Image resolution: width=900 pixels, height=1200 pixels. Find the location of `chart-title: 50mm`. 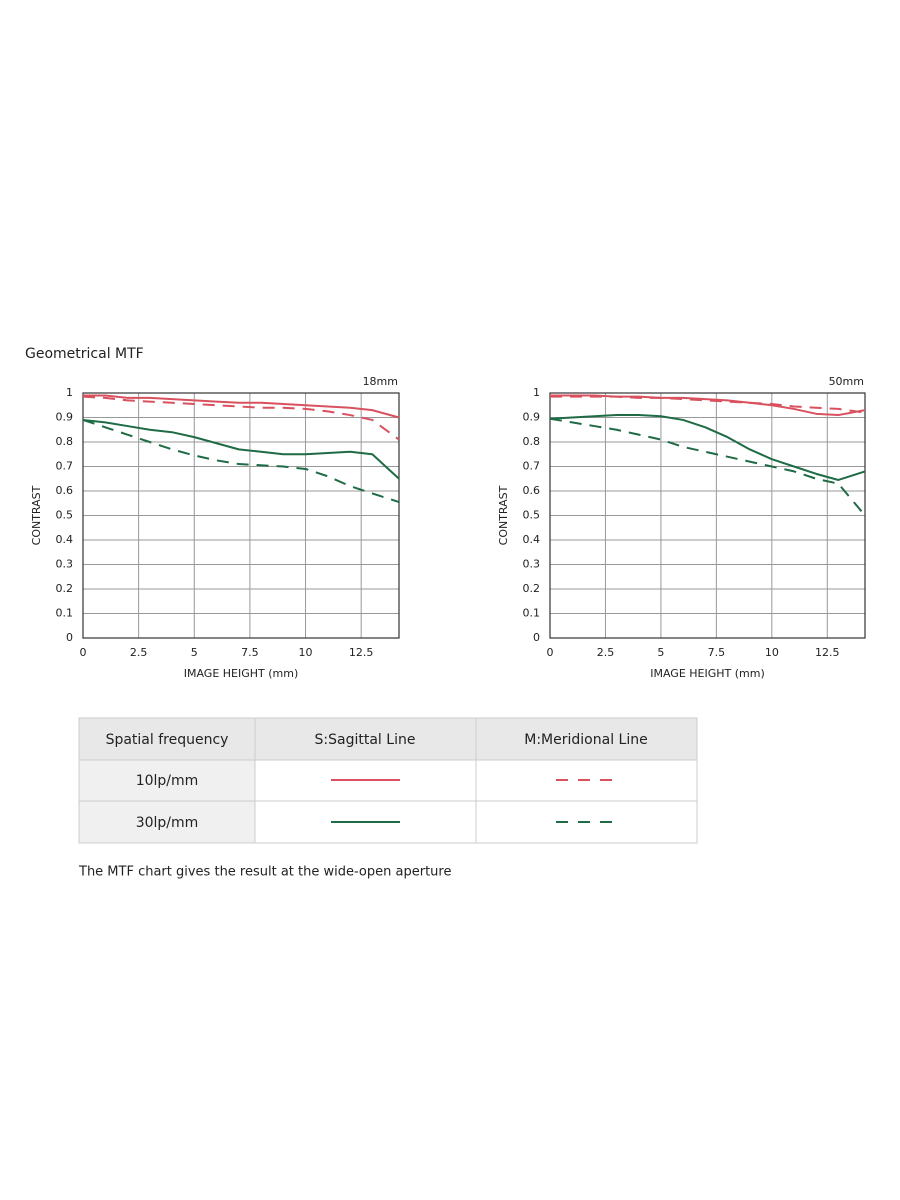

chart-title: 50mm is located at coordinates (846, 381).